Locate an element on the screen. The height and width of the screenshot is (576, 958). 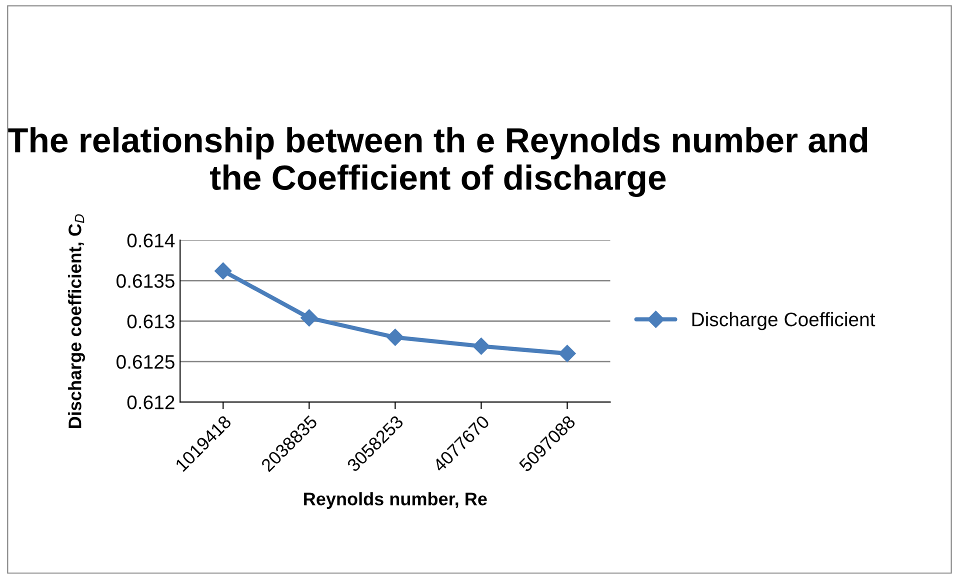
chart-title: The relationship between th e Reynolds number and the Coefficient of discharge is located at coordinates (437, 162).